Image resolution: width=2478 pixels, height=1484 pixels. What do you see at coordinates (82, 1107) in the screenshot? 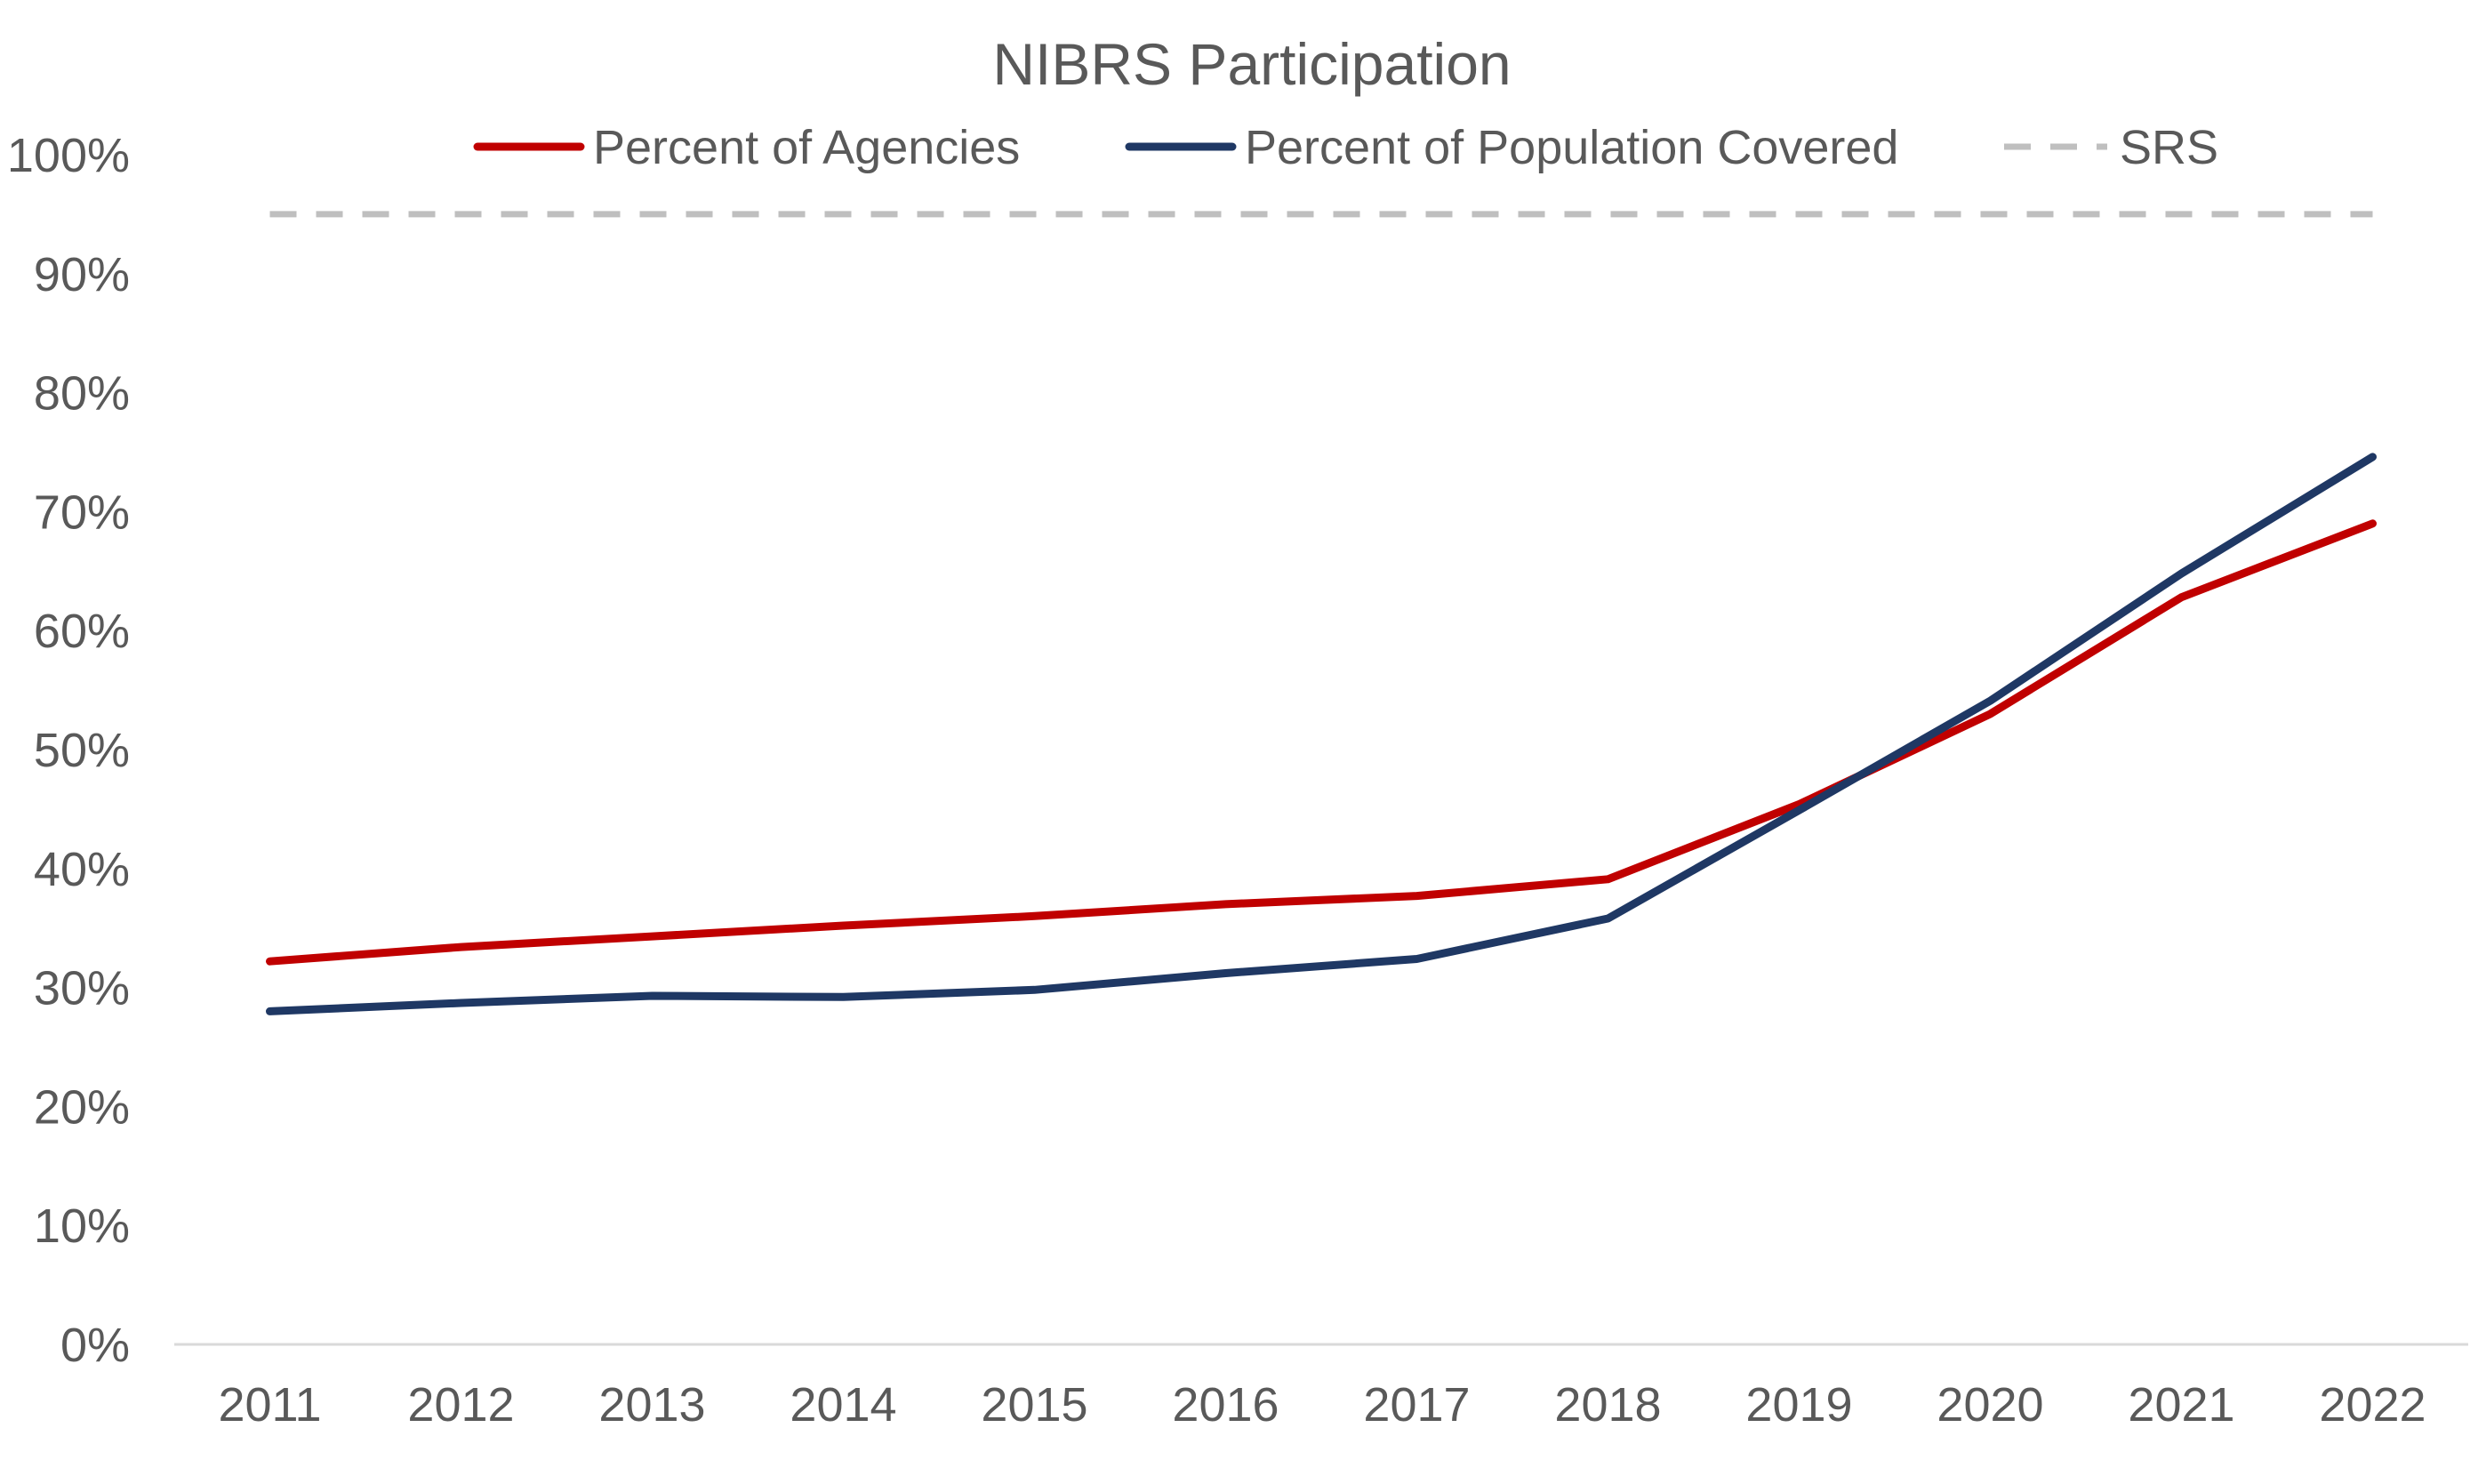
I see `y-tick-label: 20%` at bounding box center [82, 1107].